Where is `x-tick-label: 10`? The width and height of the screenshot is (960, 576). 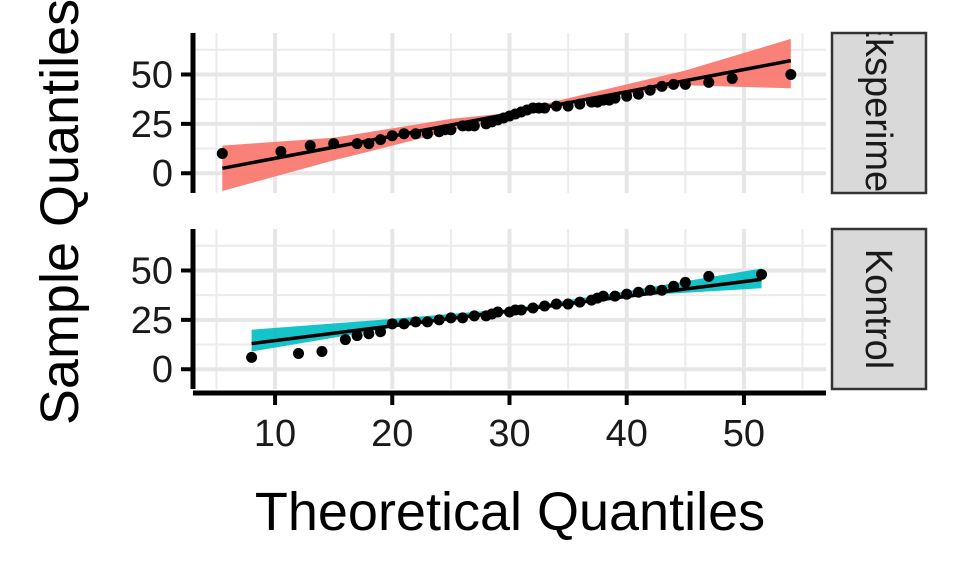
x-tick-label: 10 is located at coordinates (275, 434).